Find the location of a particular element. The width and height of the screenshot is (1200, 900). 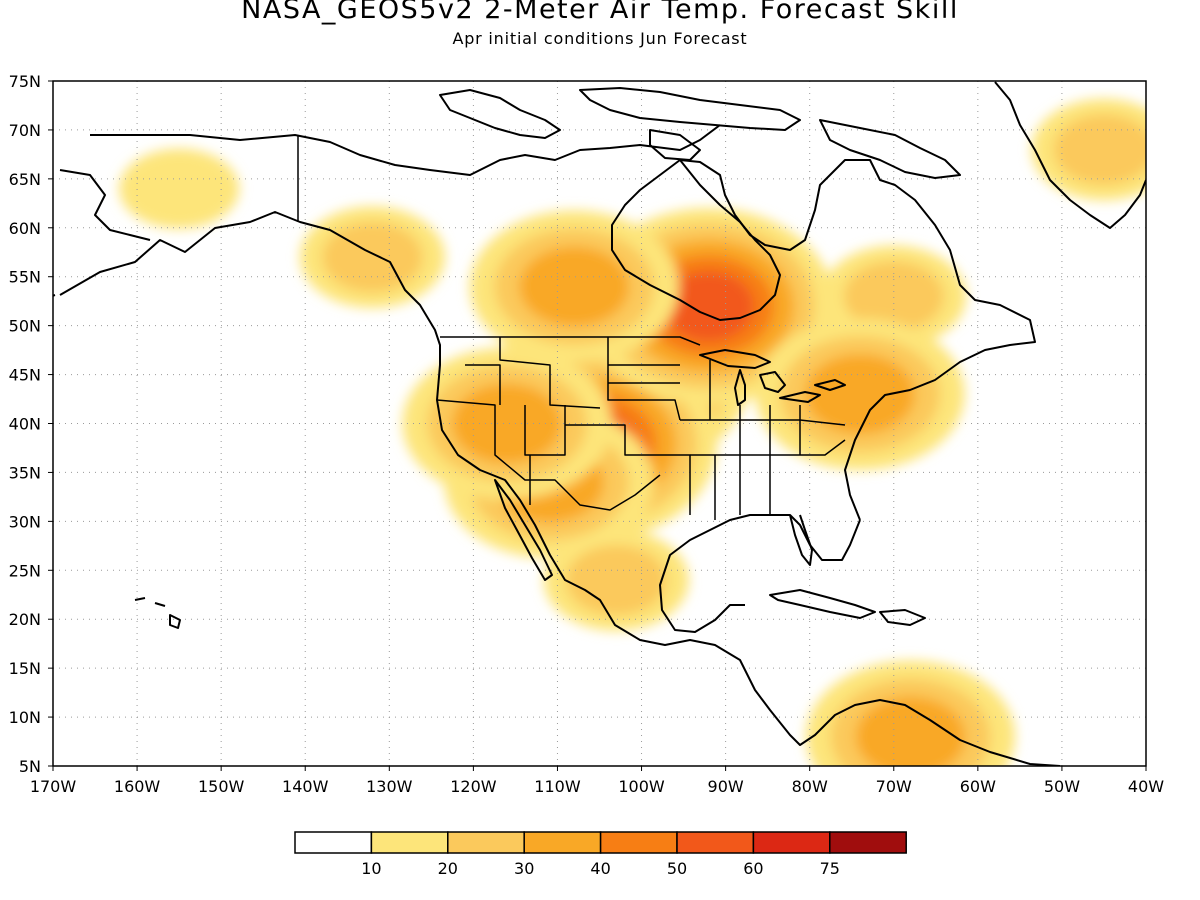

lon-tick-label: 50W is located at coordinates (1062, 786).